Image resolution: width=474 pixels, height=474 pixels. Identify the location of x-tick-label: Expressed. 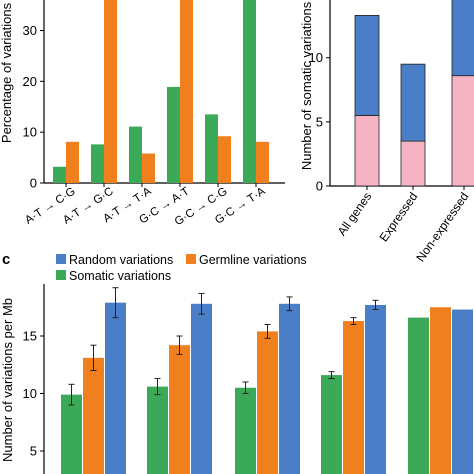
(398, 217).